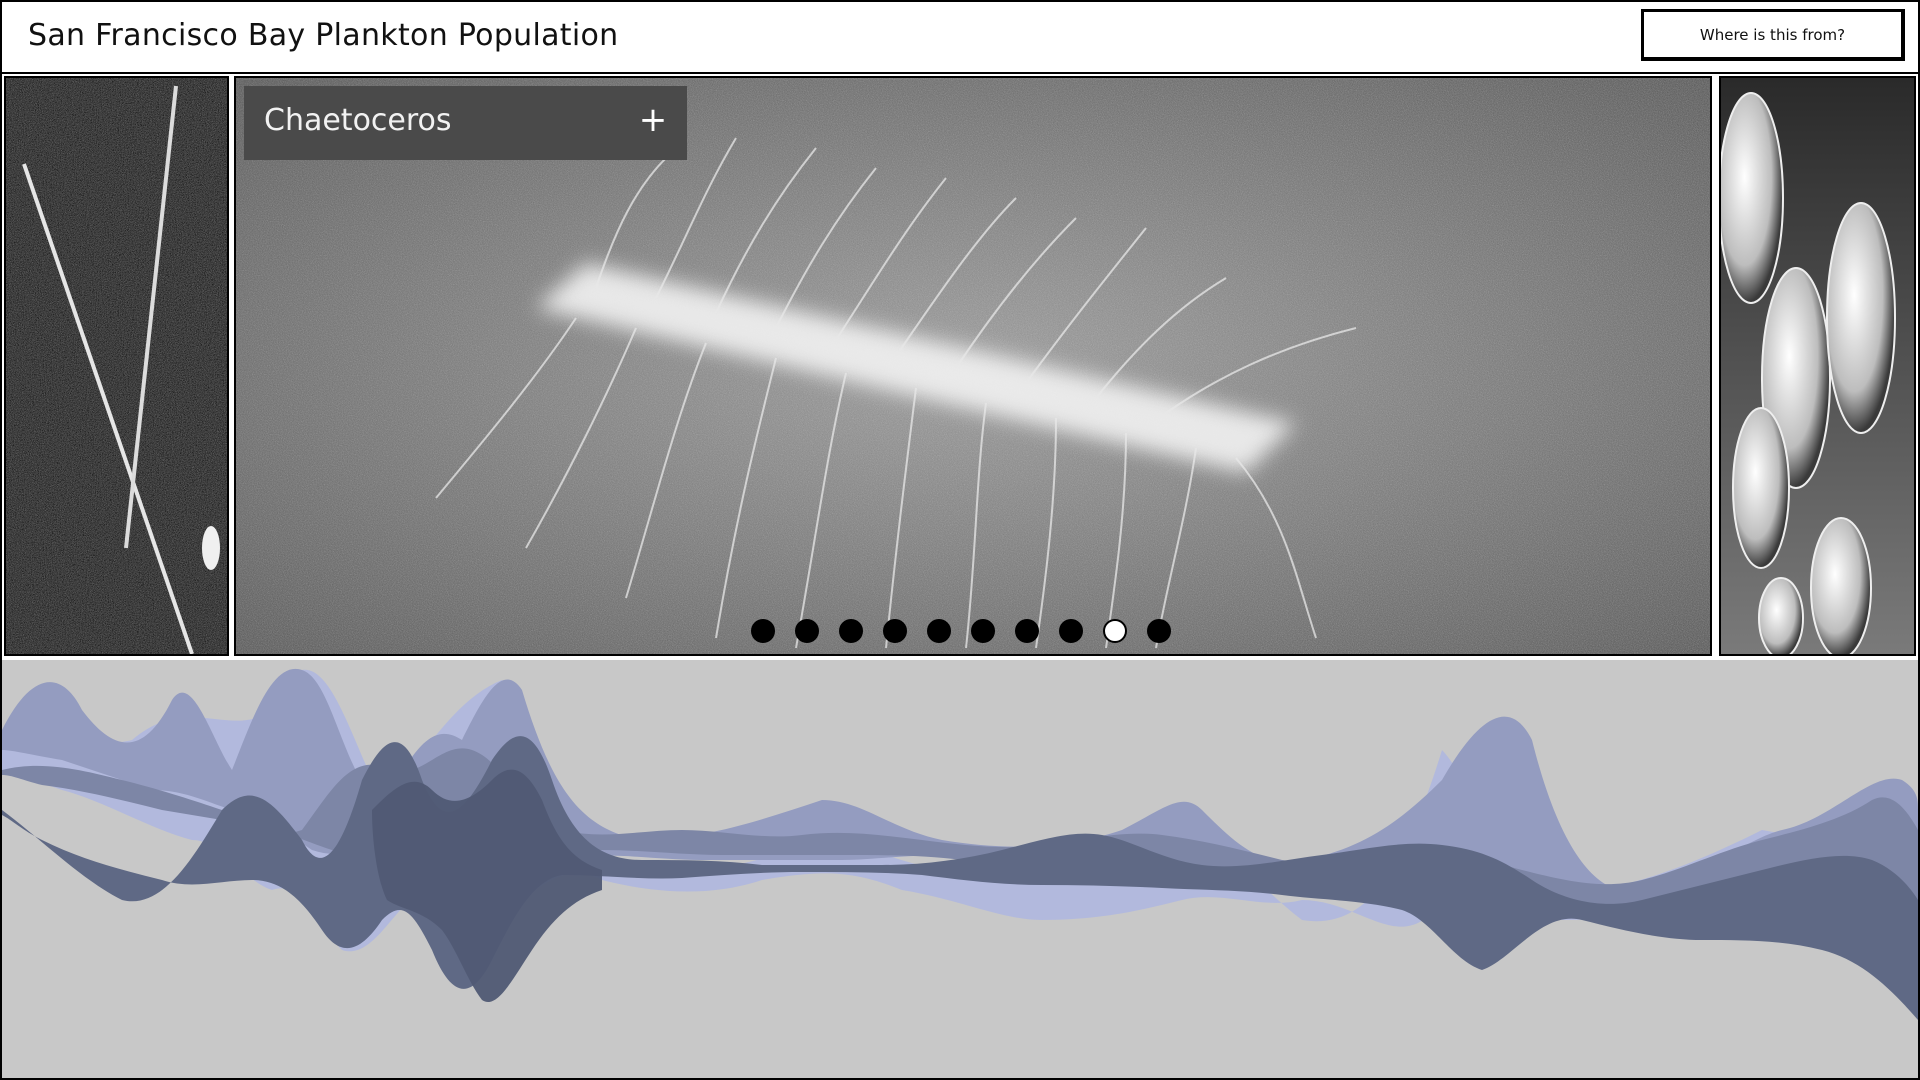 Image resolution: width=1920 pixels, height=1080 pixels. I want to click on plankton-image-left, so click(116, 366).